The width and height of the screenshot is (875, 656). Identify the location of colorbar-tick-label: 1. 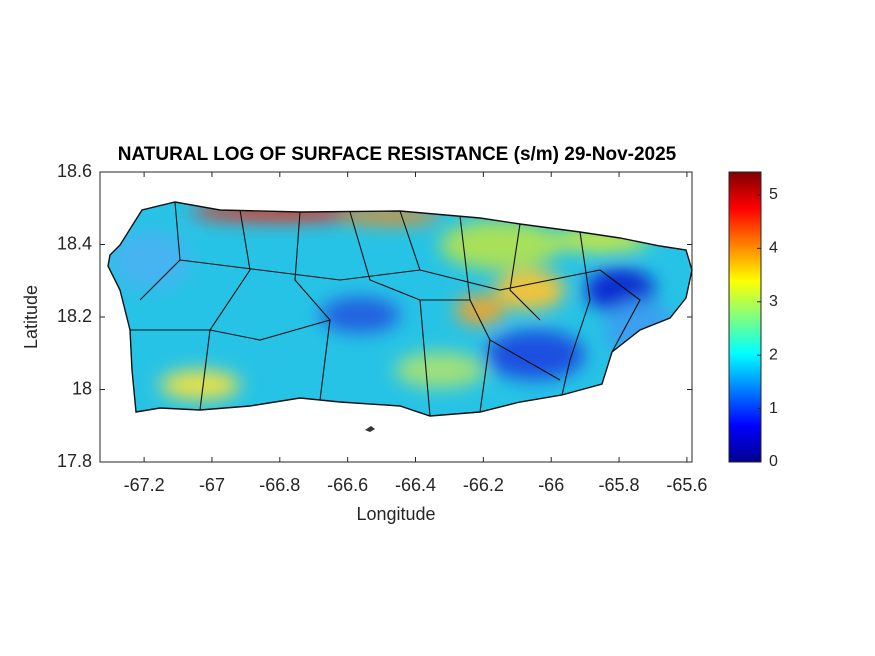
(773, 408).